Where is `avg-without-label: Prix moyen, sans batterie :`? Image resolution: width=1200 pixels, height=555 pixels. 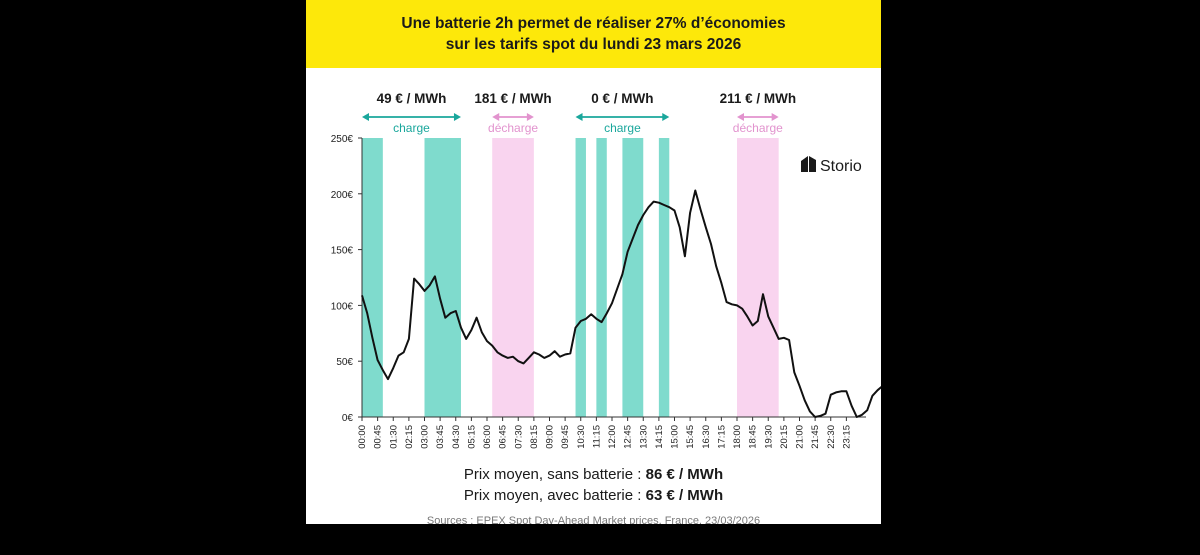 avg-without-label: Prix moyen, sans batterie : is located at coordinates (554, 474).